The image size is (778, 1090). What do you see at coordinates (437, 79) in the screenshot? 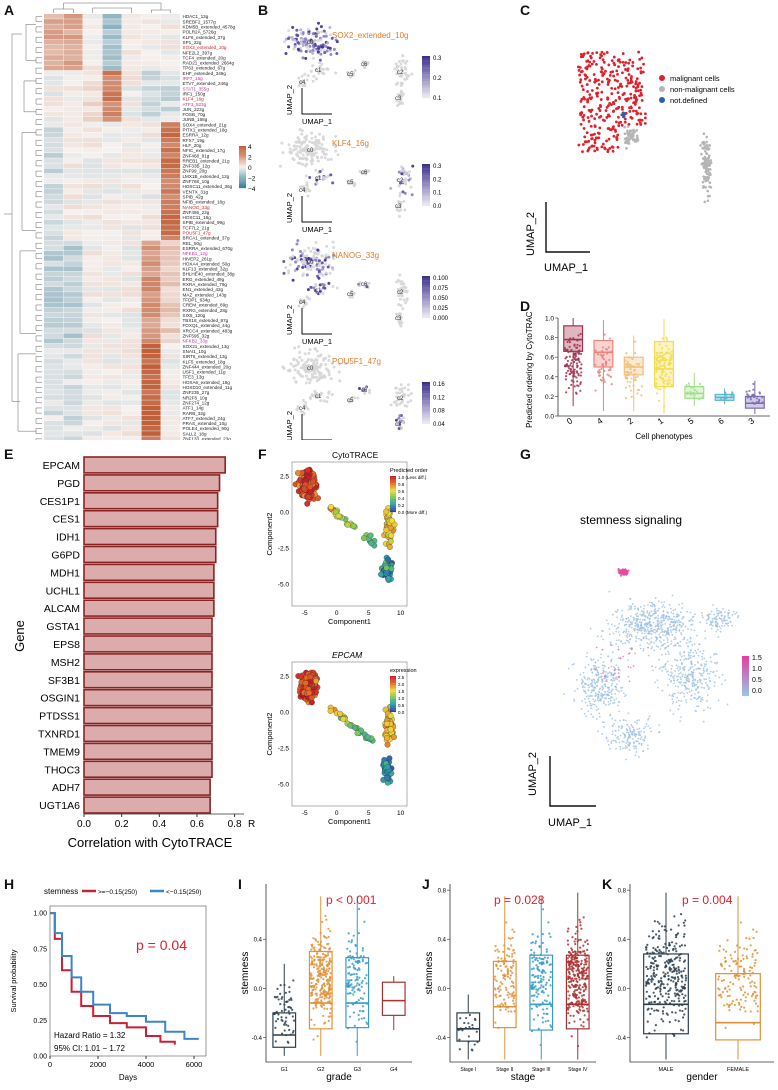
I see `scale-tick: 0.2` at bounding box center [437, 79].